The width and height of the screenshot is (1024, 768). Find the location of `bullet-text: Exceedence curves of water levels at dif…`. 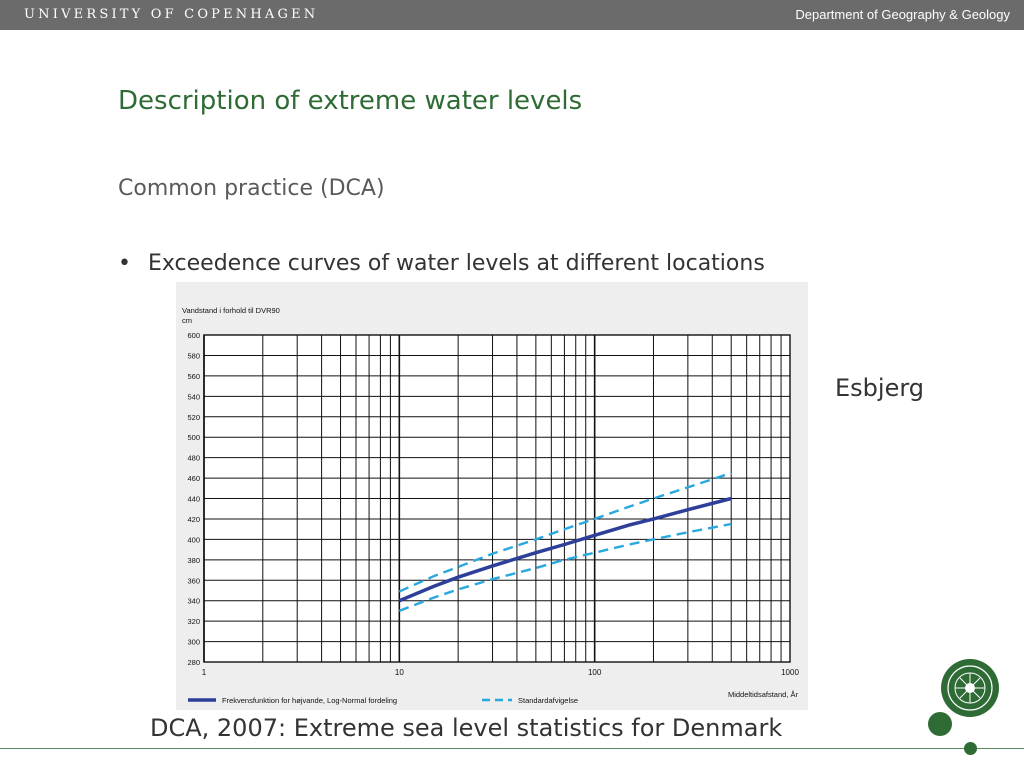

bullet-text: Exceedence curves of water levels at dif… is located at coordinates (456, 263).